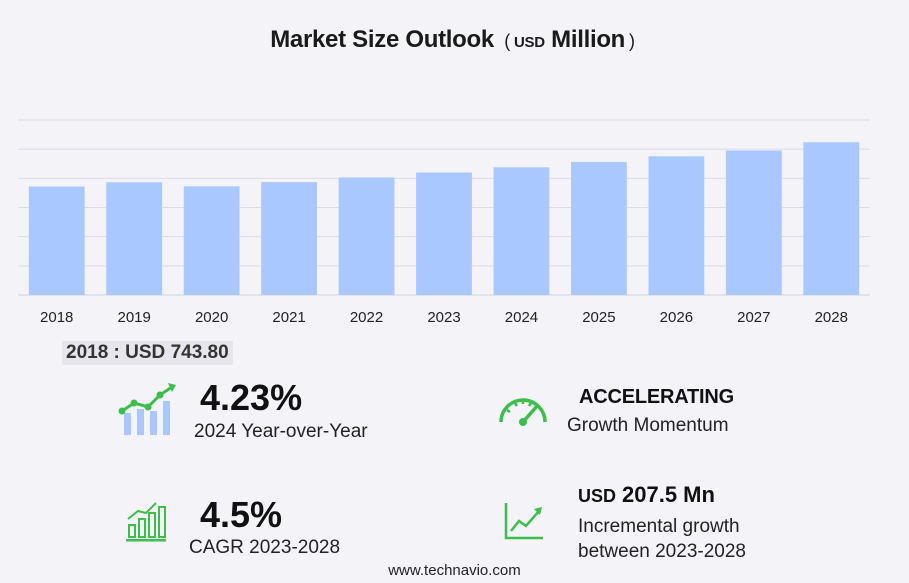  What do you see at coordinates (366, 236) in the screenshot?
I see `bar-2022` at bounding box center [366, 236].